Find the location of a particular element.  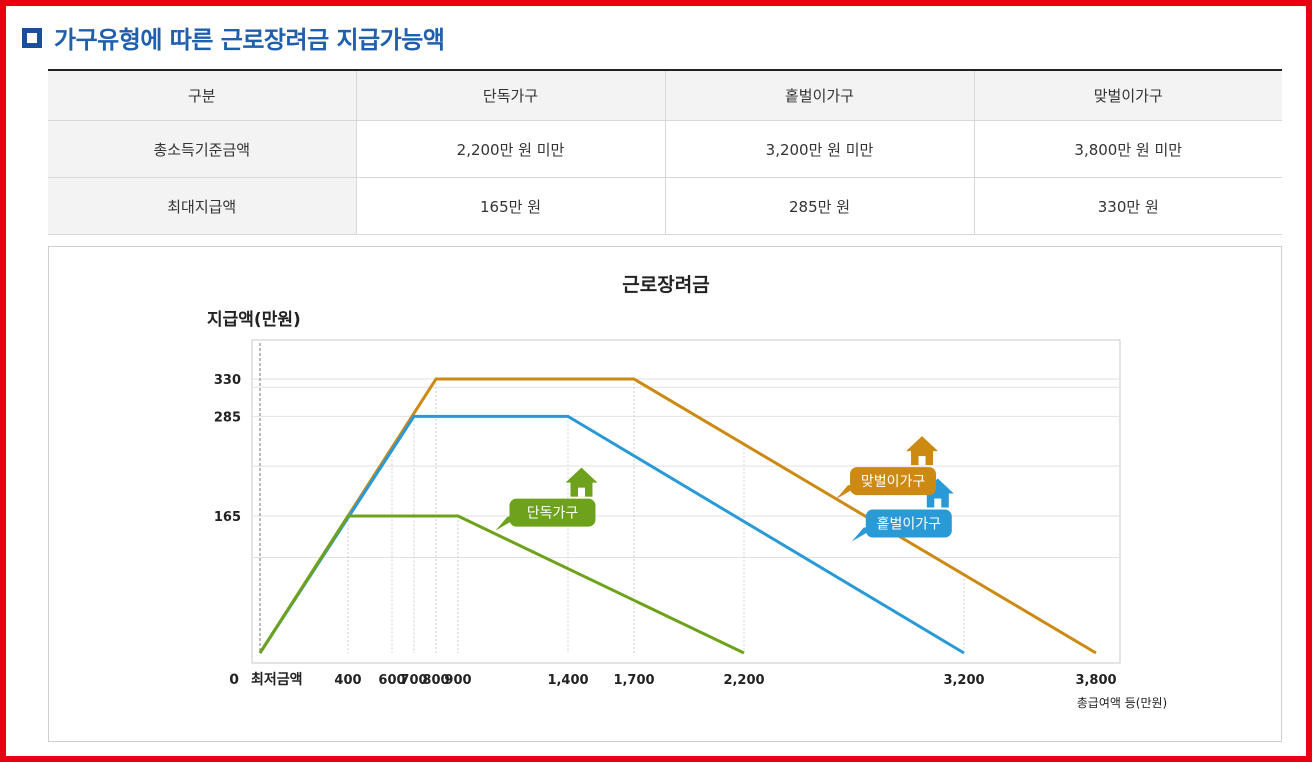

table-cell: 3,800만 원 미만 is located at coordinates (1127, 149).